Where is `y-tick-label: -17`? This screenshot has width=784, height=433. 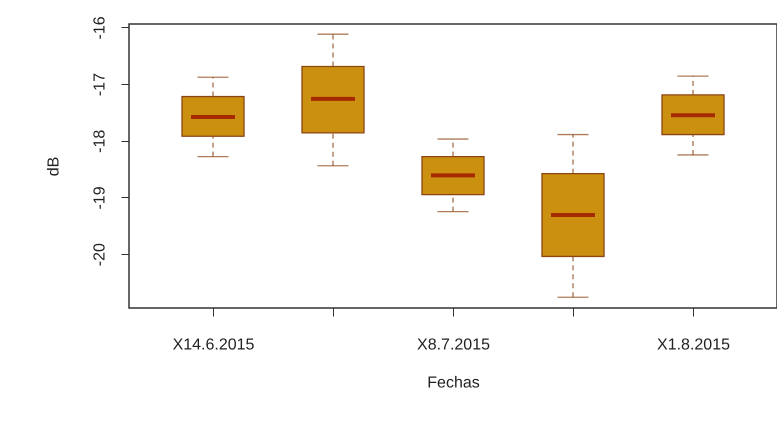 y-tick-label: -17 is located at coordinates (100, 84).